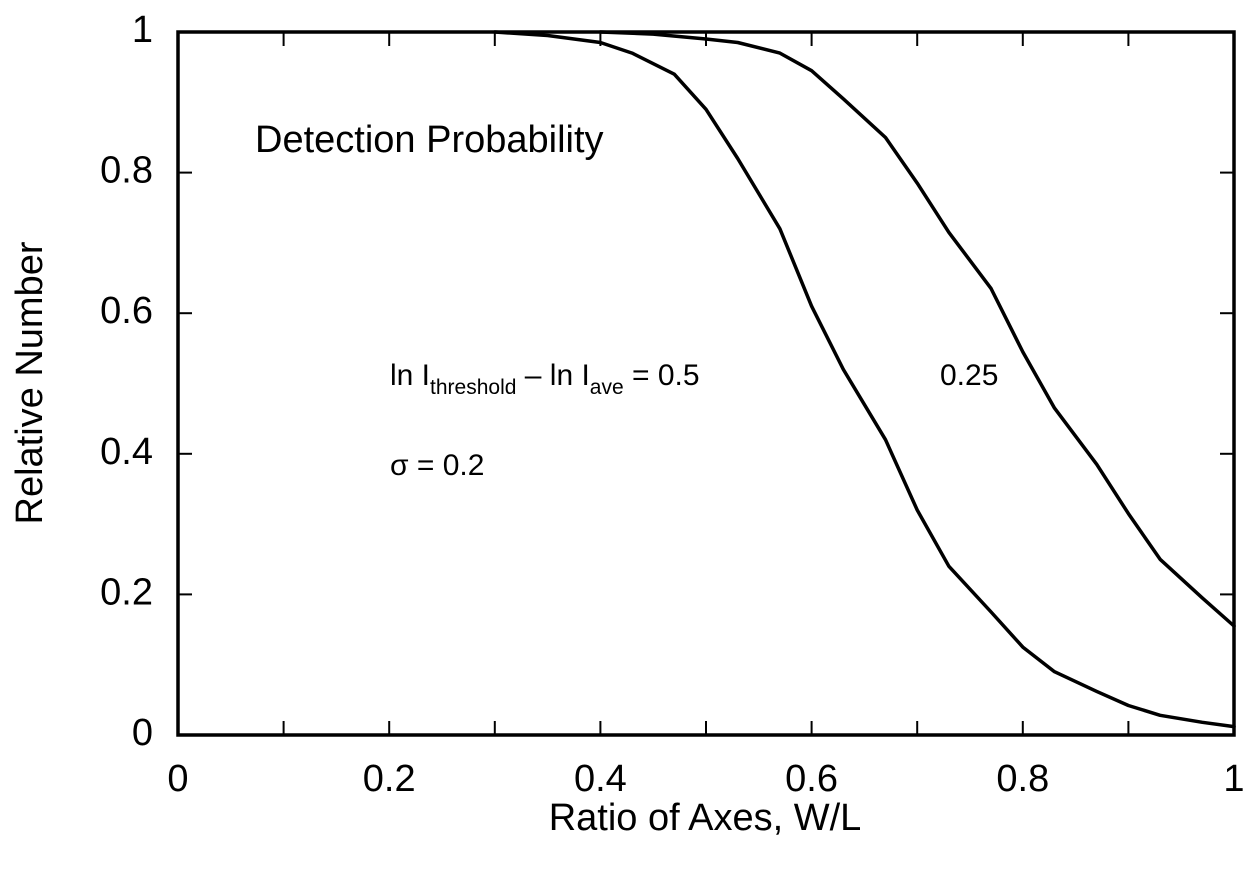 This screenshot has height=880, width=1244. Describe the element at coordinates (126, 452) in the screenshot. I see `y-tick-label: 0.4` at that location.